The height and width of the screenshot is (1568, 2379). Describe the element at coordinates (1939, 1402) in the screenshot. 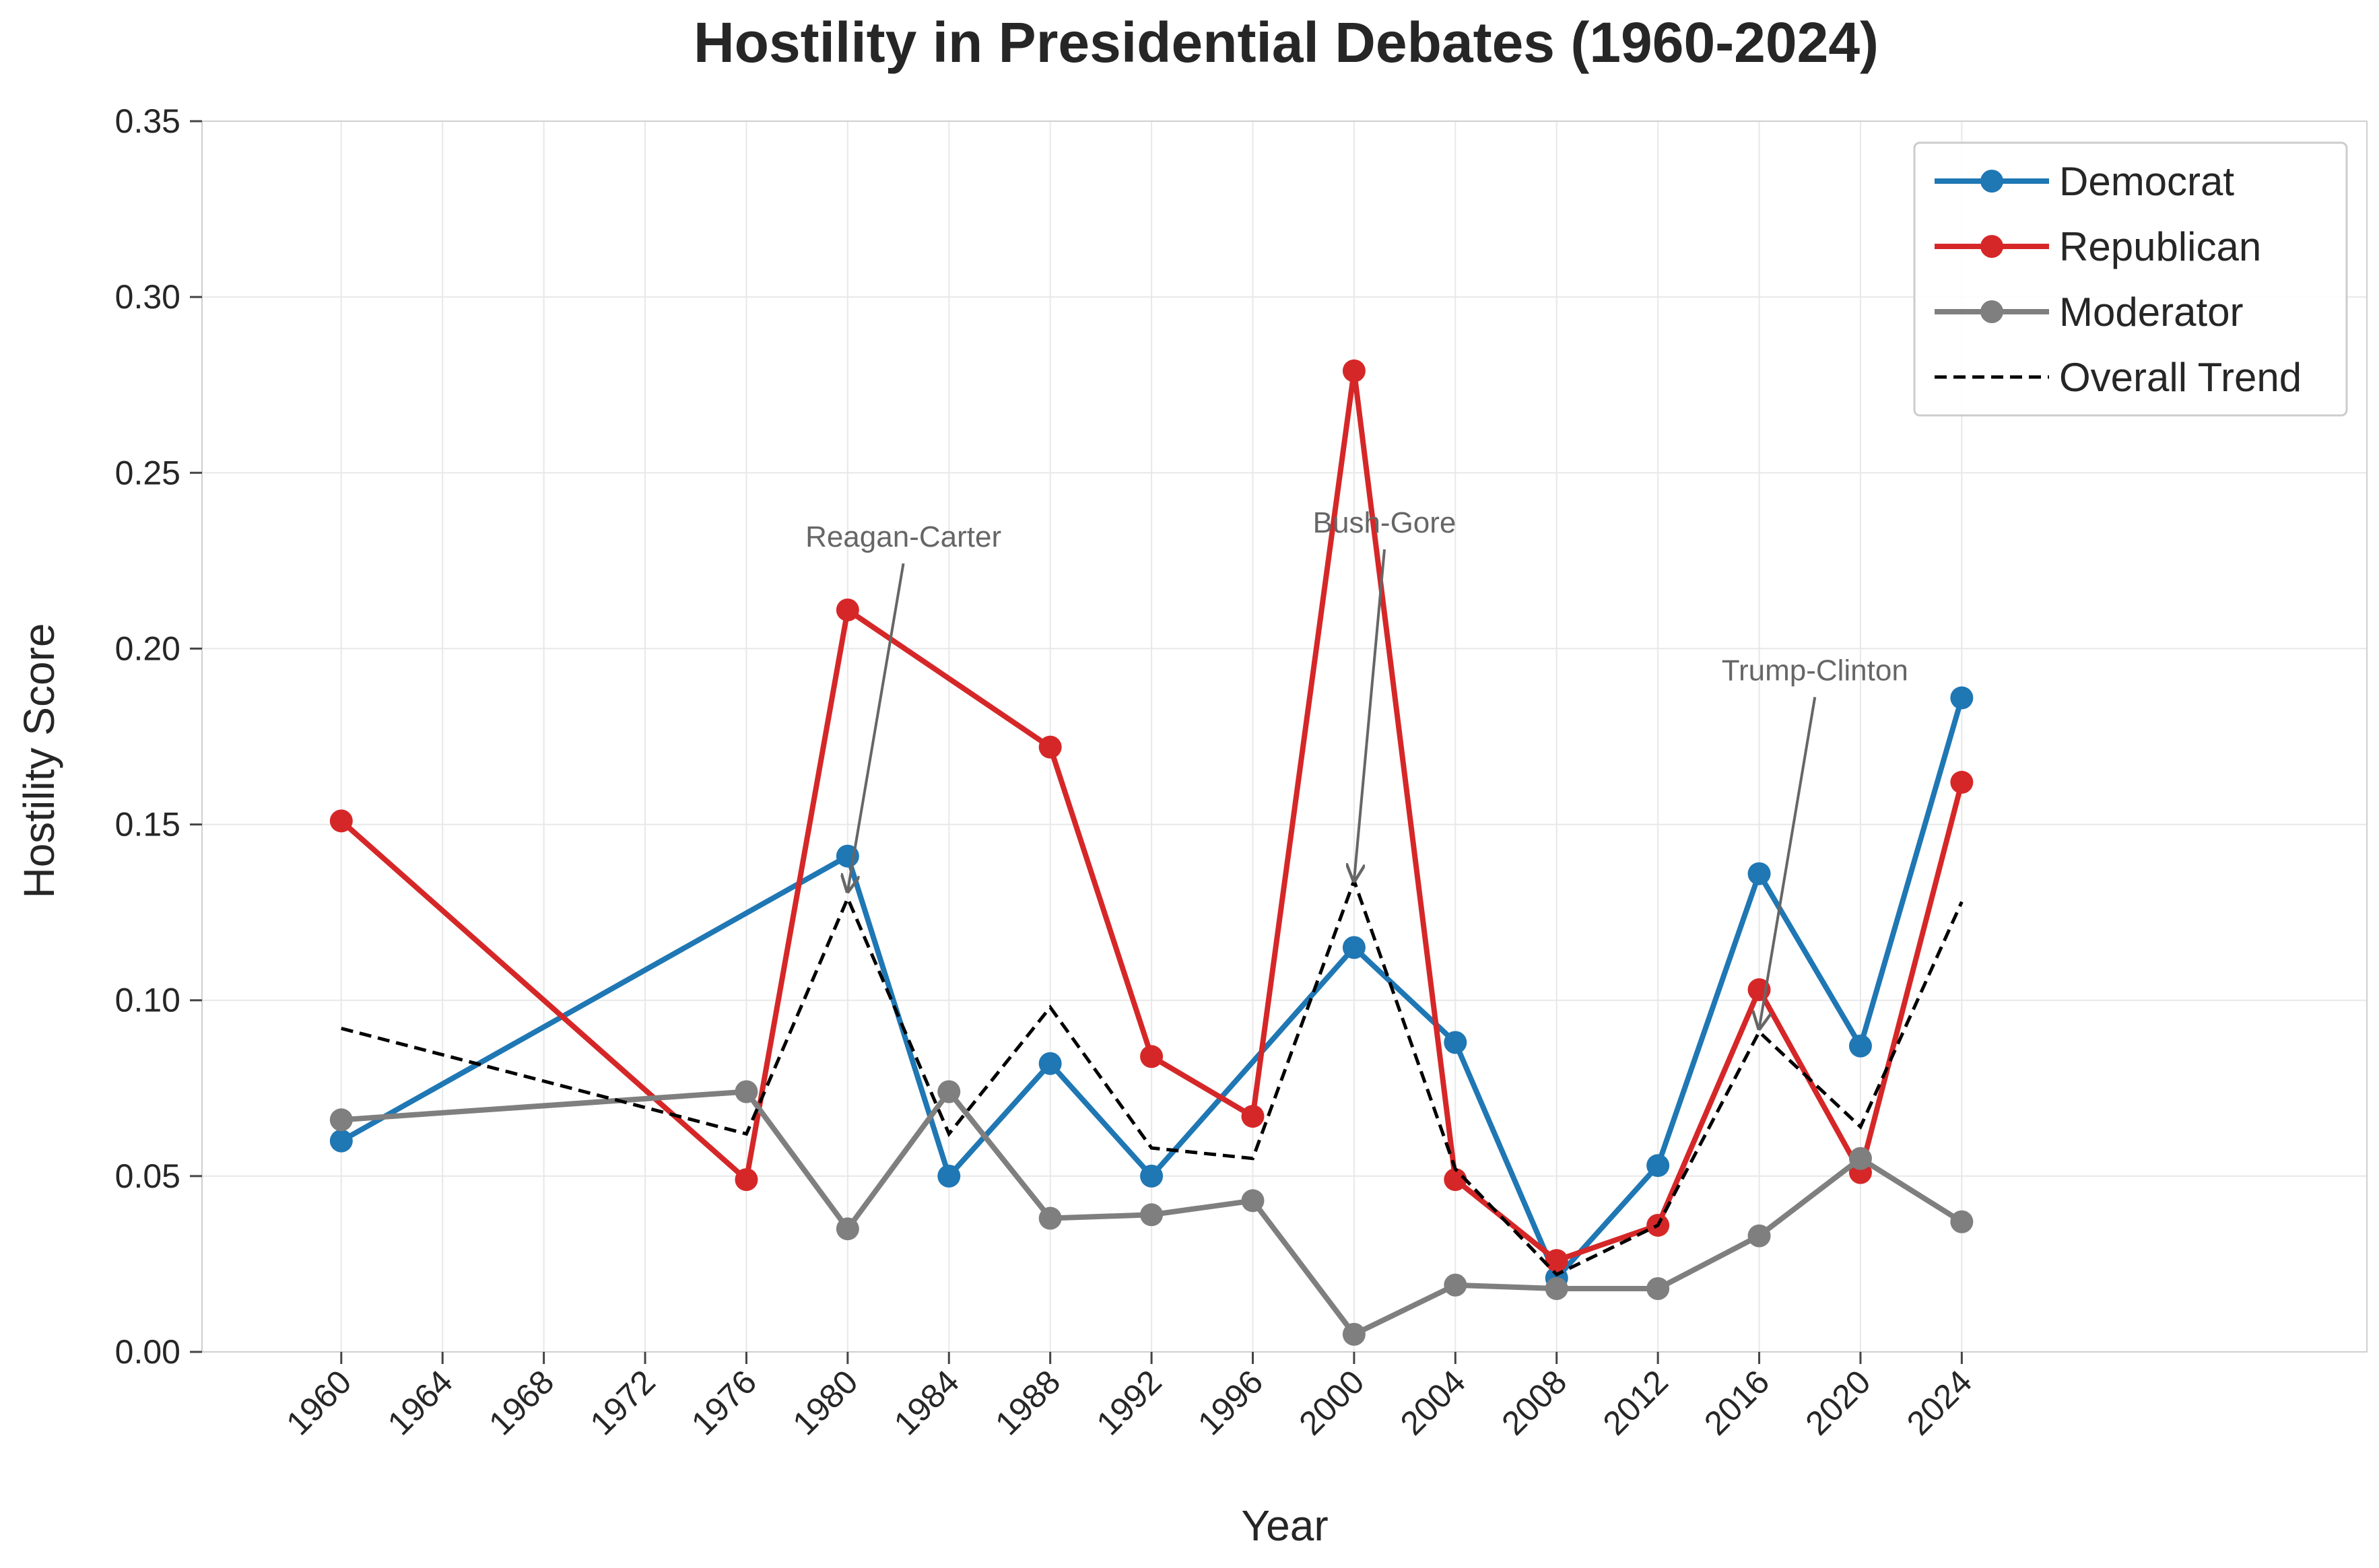

I see `x-tick-label: 2024` at that location.